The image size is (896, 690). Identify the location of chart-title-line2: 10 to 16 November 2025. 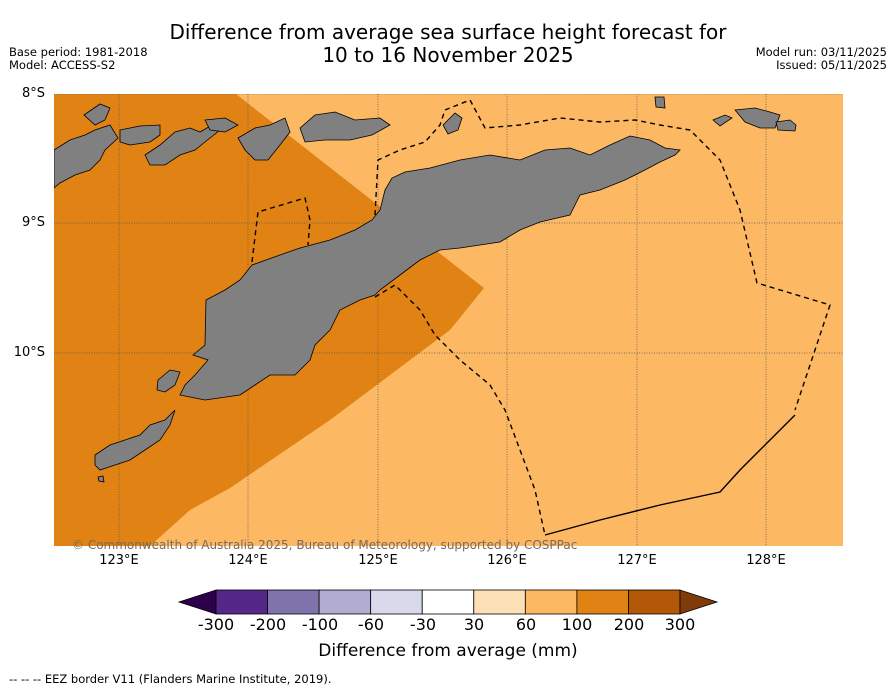
(448, 55).